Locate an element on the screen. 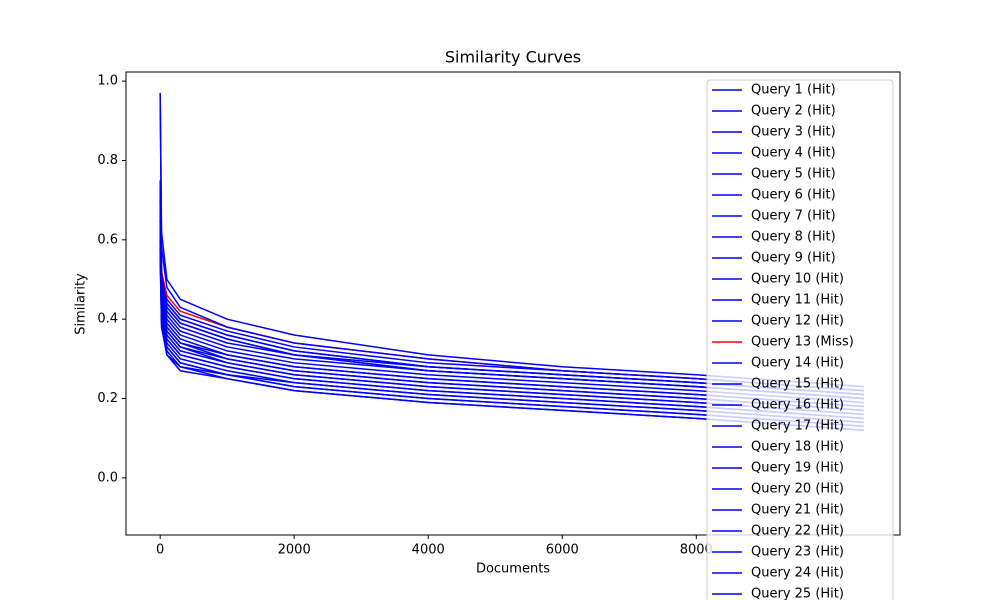 The height and width of the screenshot is (600, 1000). legend-label: Query 8 (Hit) is located at coordinates (793, 237).